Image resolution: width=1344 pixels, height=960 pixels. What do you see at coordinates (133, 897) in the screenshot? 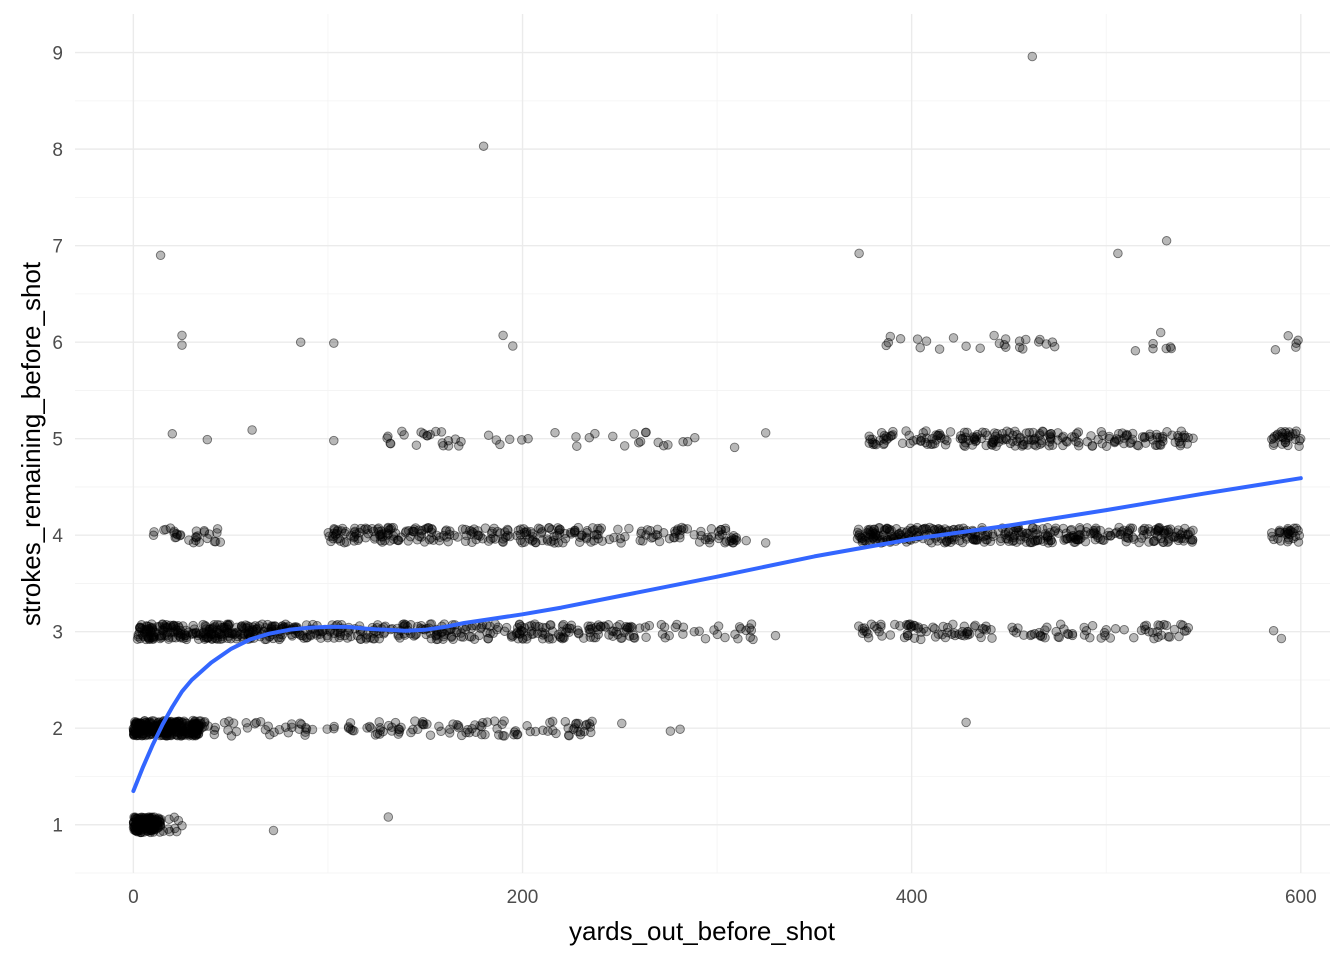
I see `x-tick-label: 0` at bounding box center [133, 897].